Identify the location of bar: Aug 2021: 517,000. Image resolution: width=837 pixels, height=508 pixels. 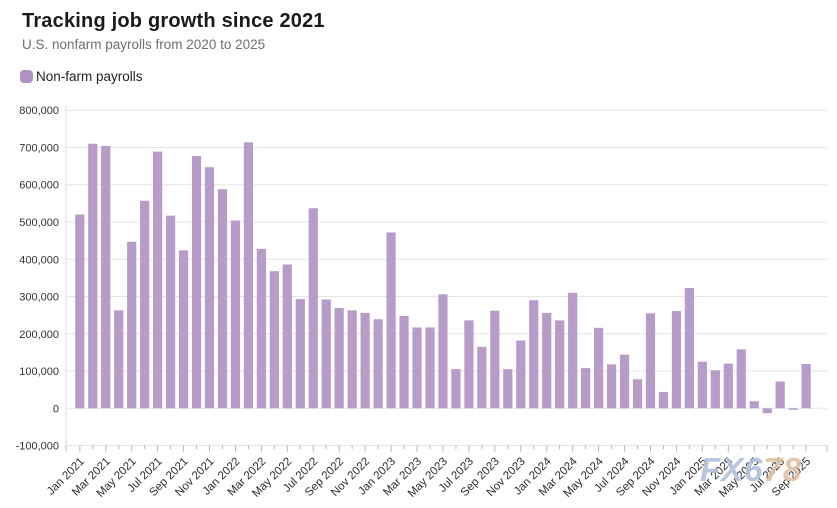
(170, 312).